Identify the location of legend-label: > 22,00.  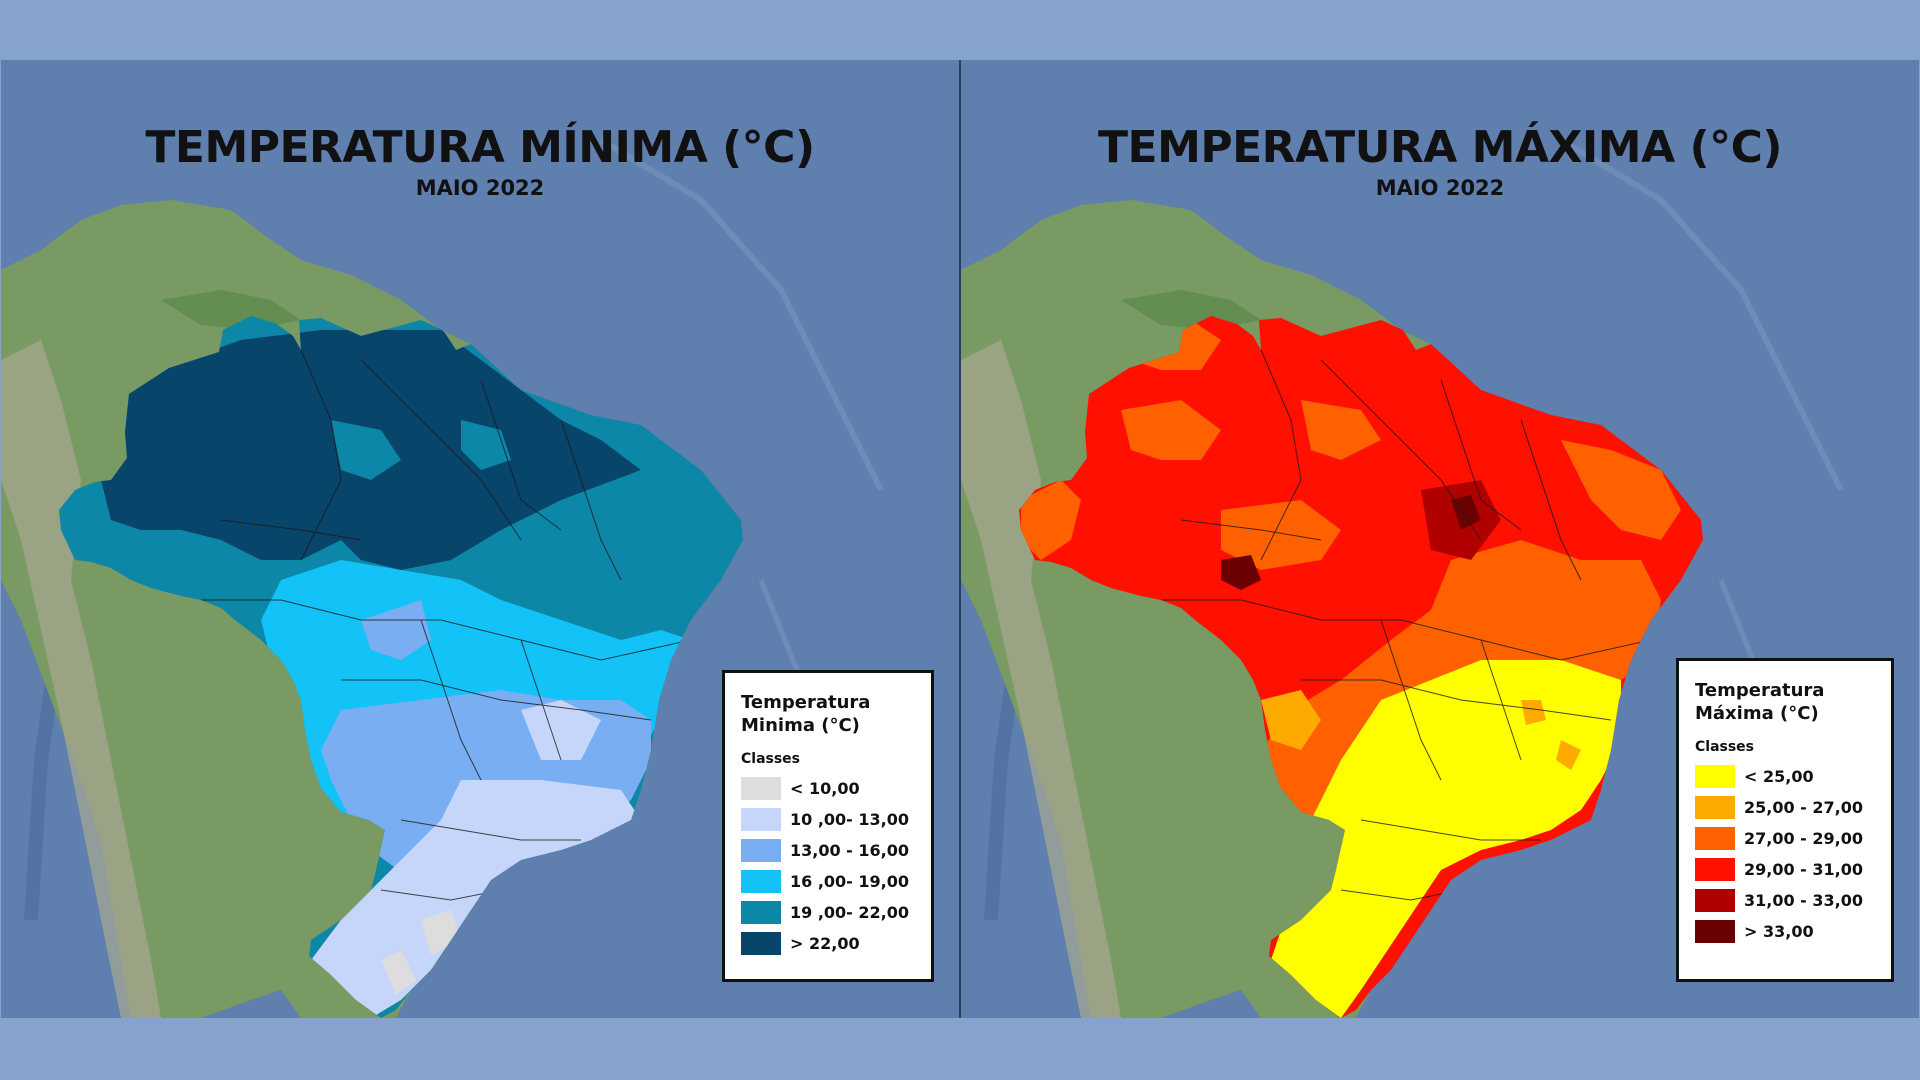
(825, 943).